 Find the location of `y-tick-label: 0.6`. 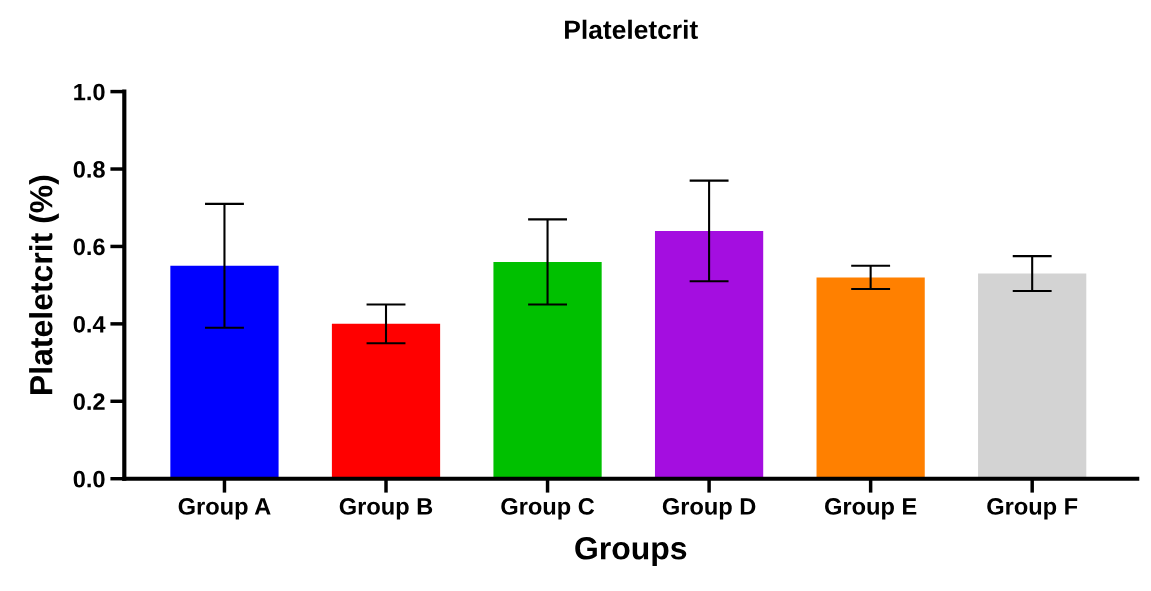

y-tick-label: 0.6 is located at coordinates (89, 247).